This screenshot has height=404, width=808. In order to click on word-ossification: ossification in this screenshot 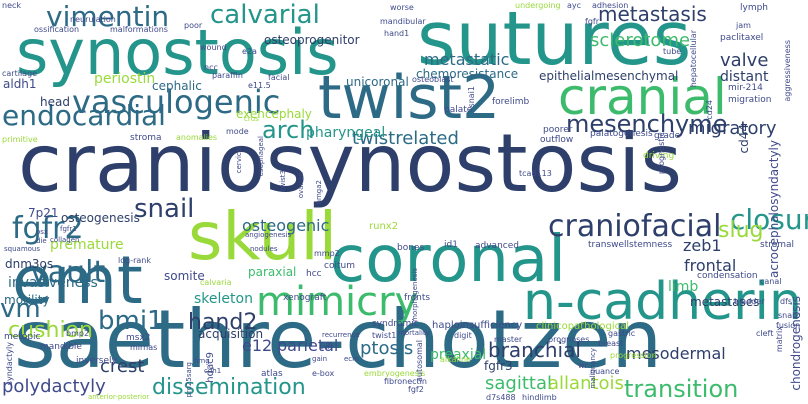, I will do `click(57, 29)`.